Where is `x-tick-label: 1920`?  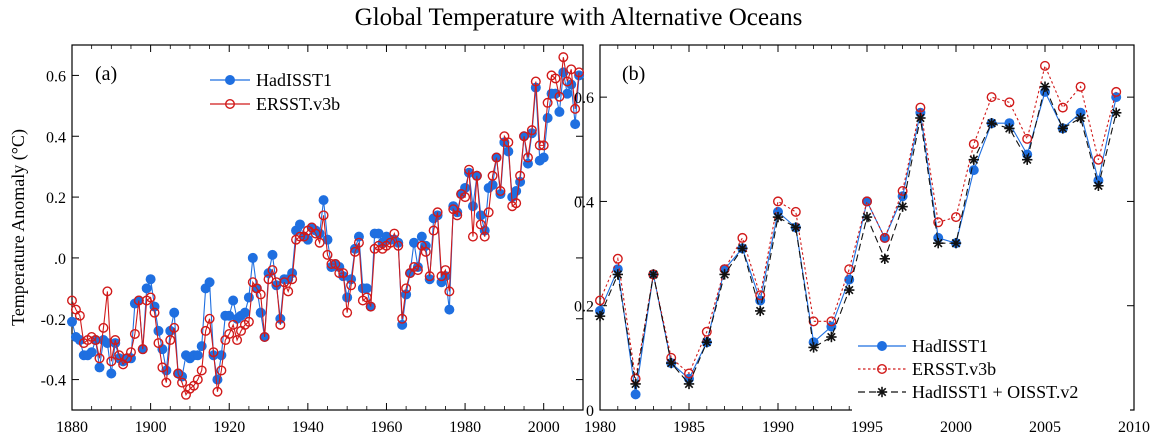 x-tick-label: 1920 is located at coordinates (229, 427).